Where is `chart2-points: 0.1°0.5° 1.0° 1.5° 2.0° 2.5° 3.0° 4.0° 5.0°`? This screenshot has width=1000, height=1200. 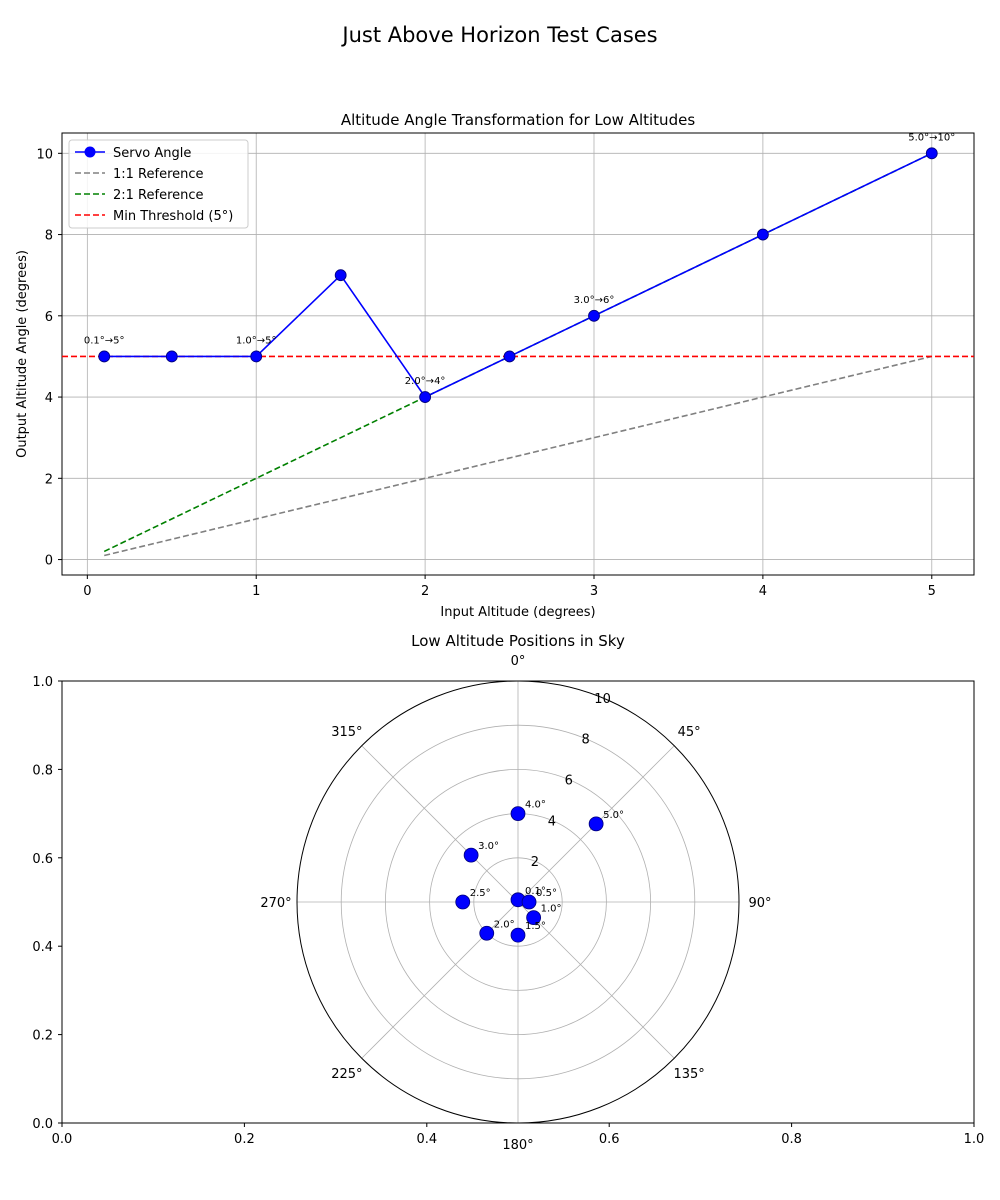 chart2-points: 0.1°0.5° 1.0° 1.5° 2.0° 2.5° 3.0° 4.0° 5.0° is located at coordinates (539, 871).